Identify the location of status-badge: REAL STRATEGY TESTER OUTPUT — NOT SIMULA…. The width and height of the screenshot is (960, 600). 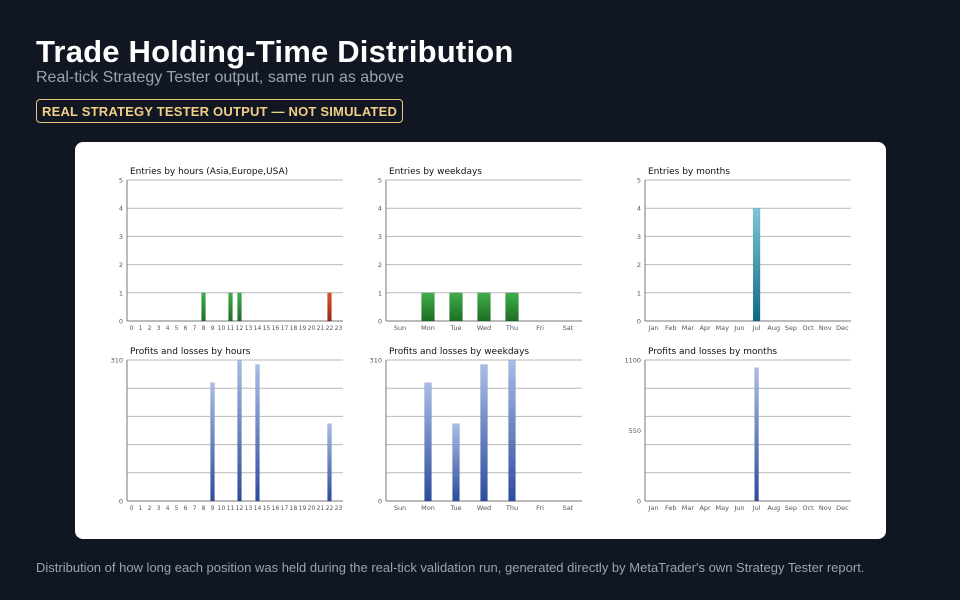
(220, 111).